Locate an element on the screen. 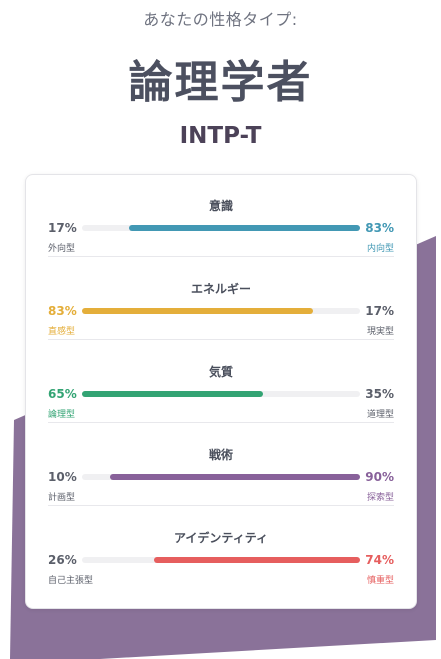 The width and height of the screenshot is (441, 659). trait-right-percent: 83% is located at coordinates (379, 228).